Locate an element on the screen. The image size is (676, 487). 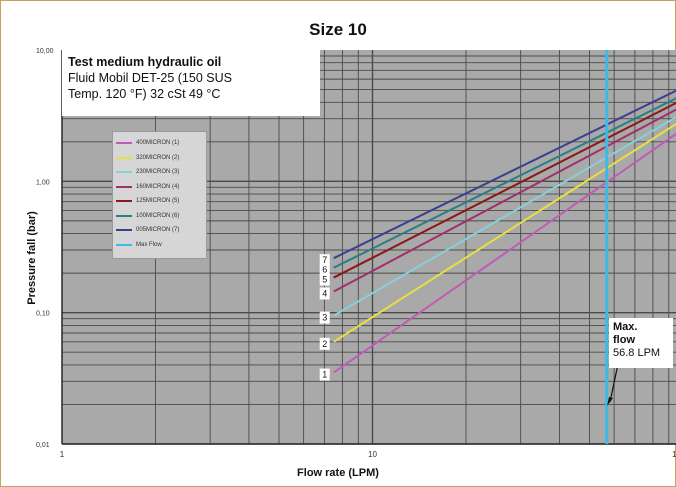
max-flow-annotation: Max. flow 56.8 LPM is located at coordinates (641, 343).